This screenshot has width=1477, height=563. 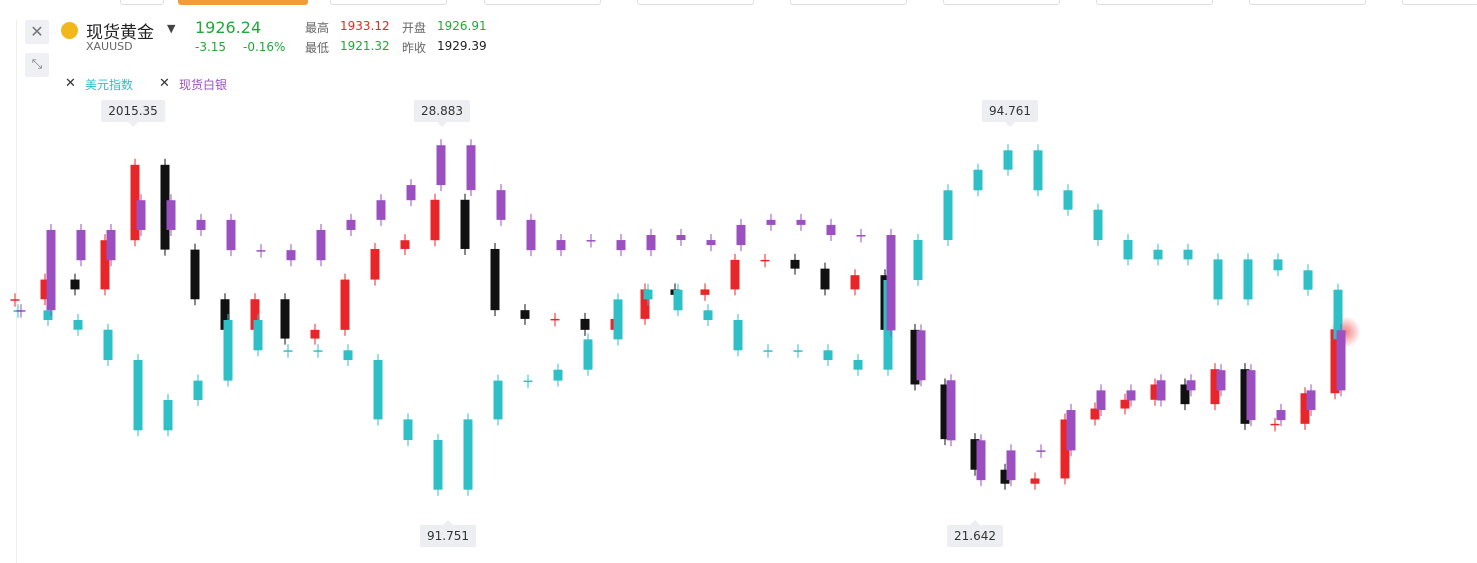 I want to click on stat-value: 1933.12, so click(x=365, y=26).